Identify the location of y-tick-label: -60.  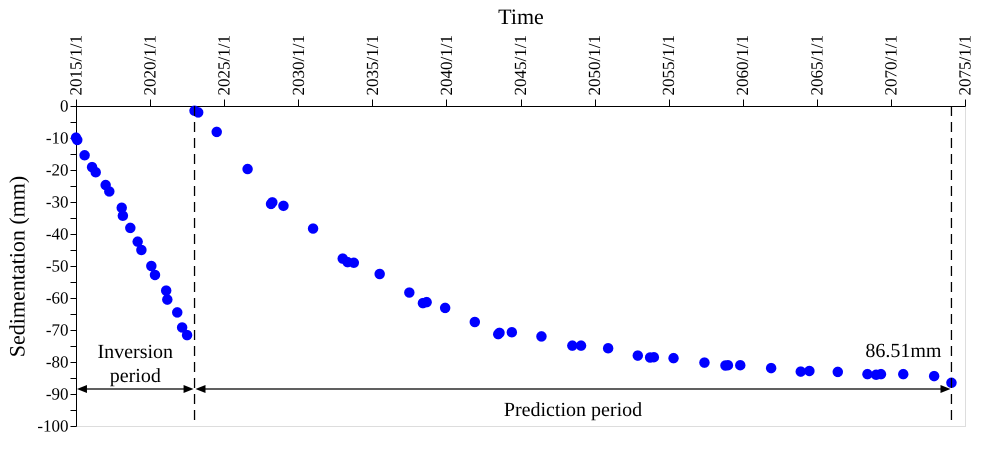
(57, 298).